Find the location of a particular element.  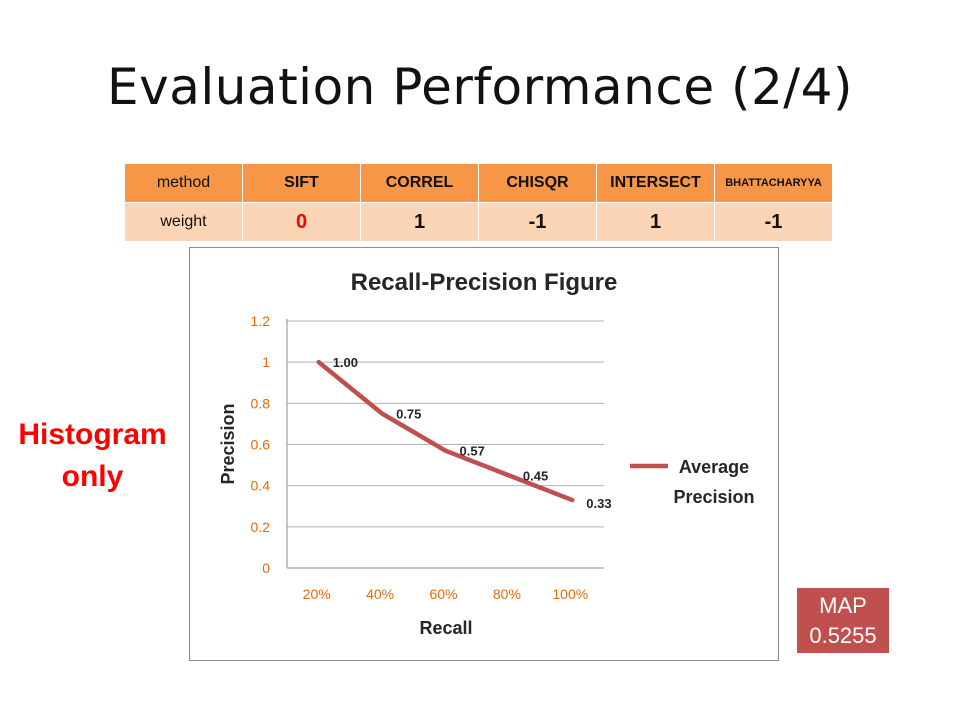

table-header-cell: SIFT is located at coordinates (301, 183).